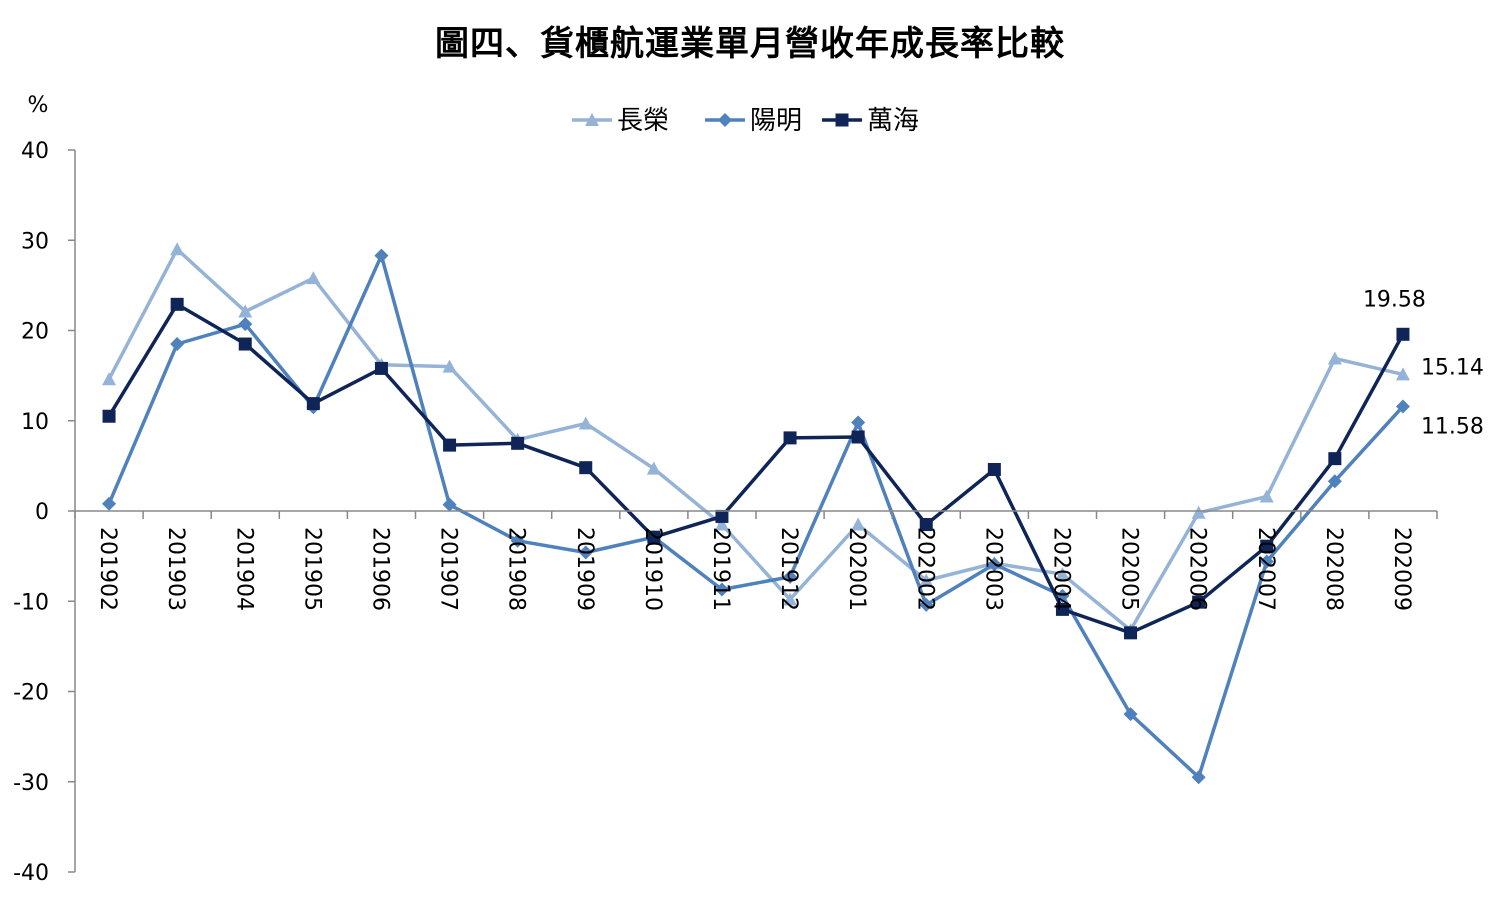 The height and width of the screenshot is (917, 1500). What do you see at coordinates (584, 569) in the screenshot?
I see `x-tick-label: 201909` at bounding box center [584, 569].